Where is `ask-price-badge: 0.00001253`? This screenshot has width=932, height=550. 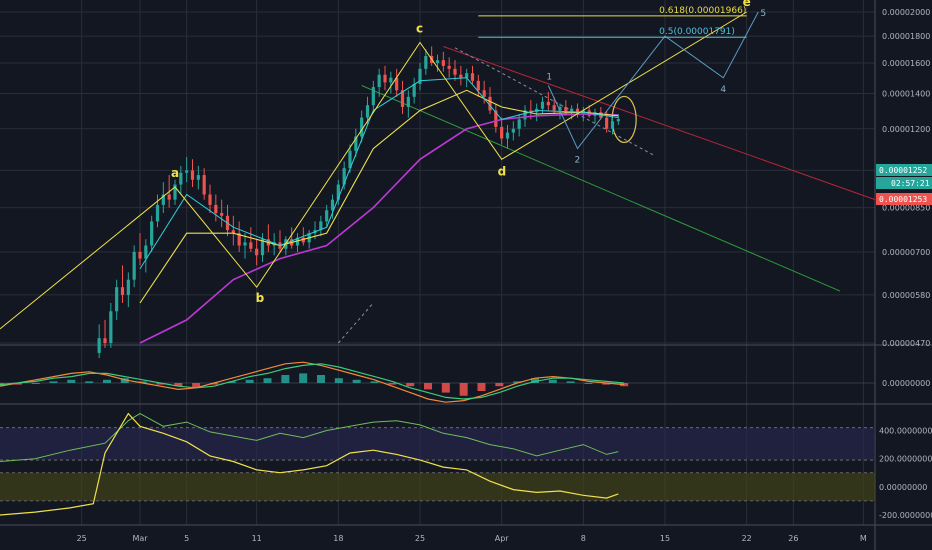
ask-price-badge: 0.00001253 is located at coordinates (904, 199).